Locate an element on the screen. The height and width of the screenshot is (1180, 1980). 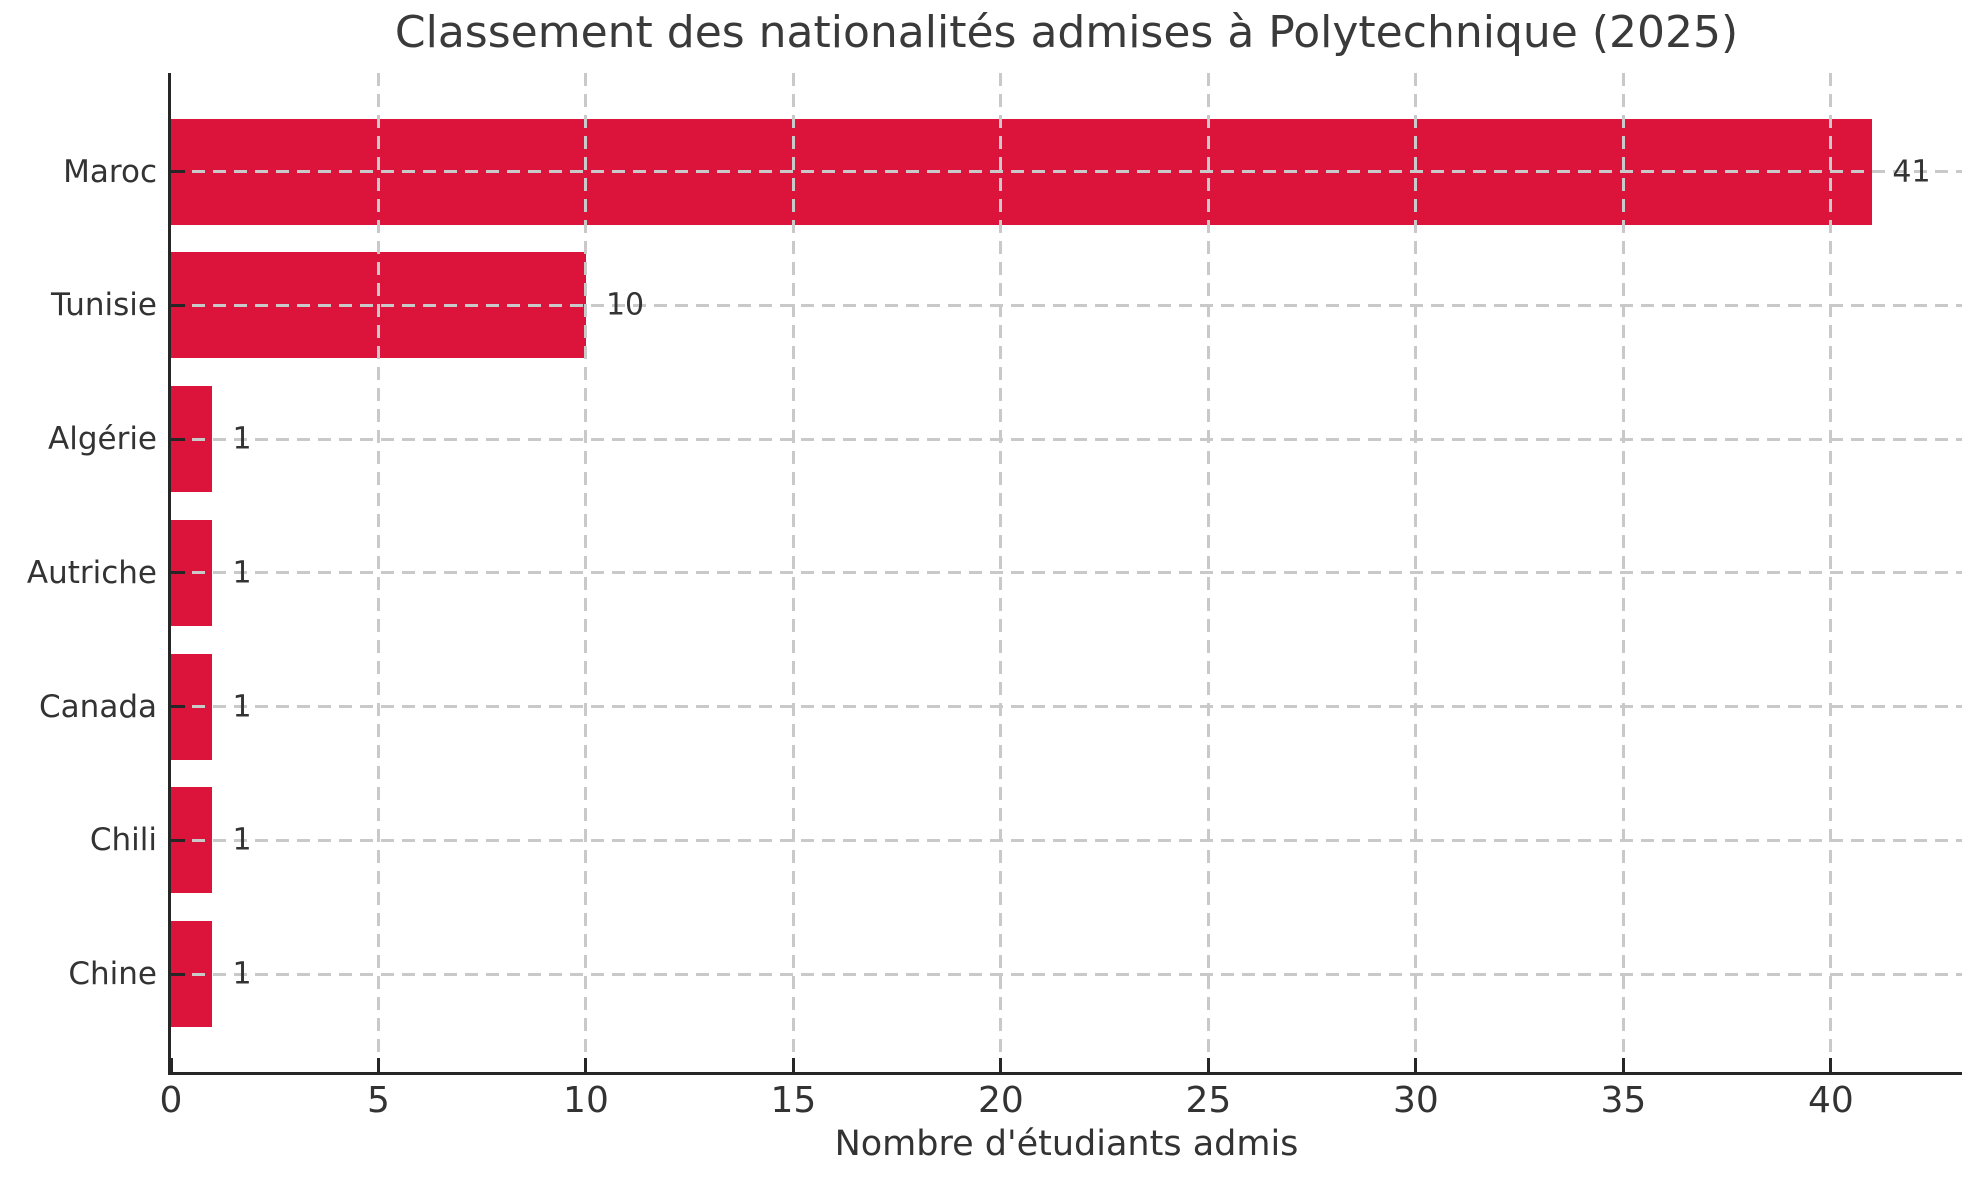
y-category-label-autriche: Autriche is located at coordinates (91, 572).